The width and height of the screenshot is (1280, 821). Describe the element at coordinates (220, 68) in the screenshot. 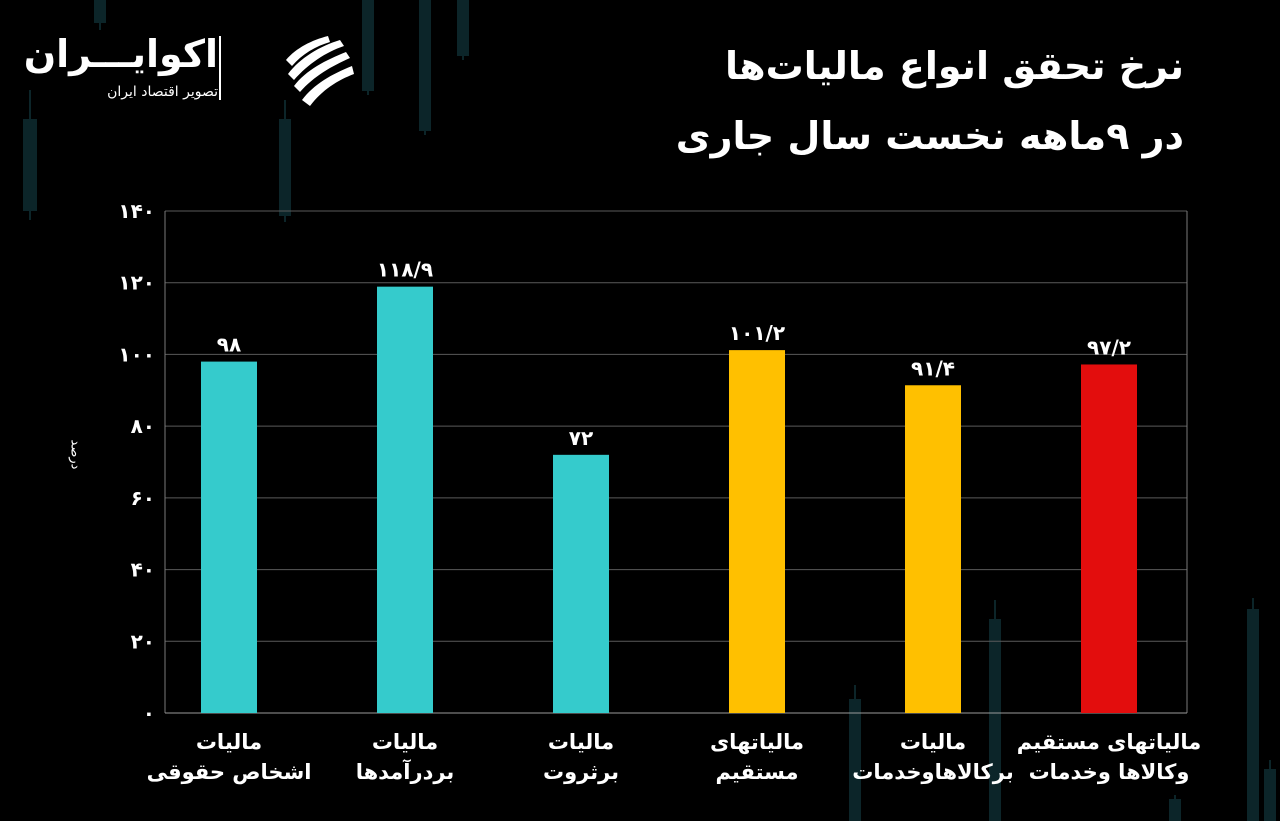

I see `logo-divider` at that location.